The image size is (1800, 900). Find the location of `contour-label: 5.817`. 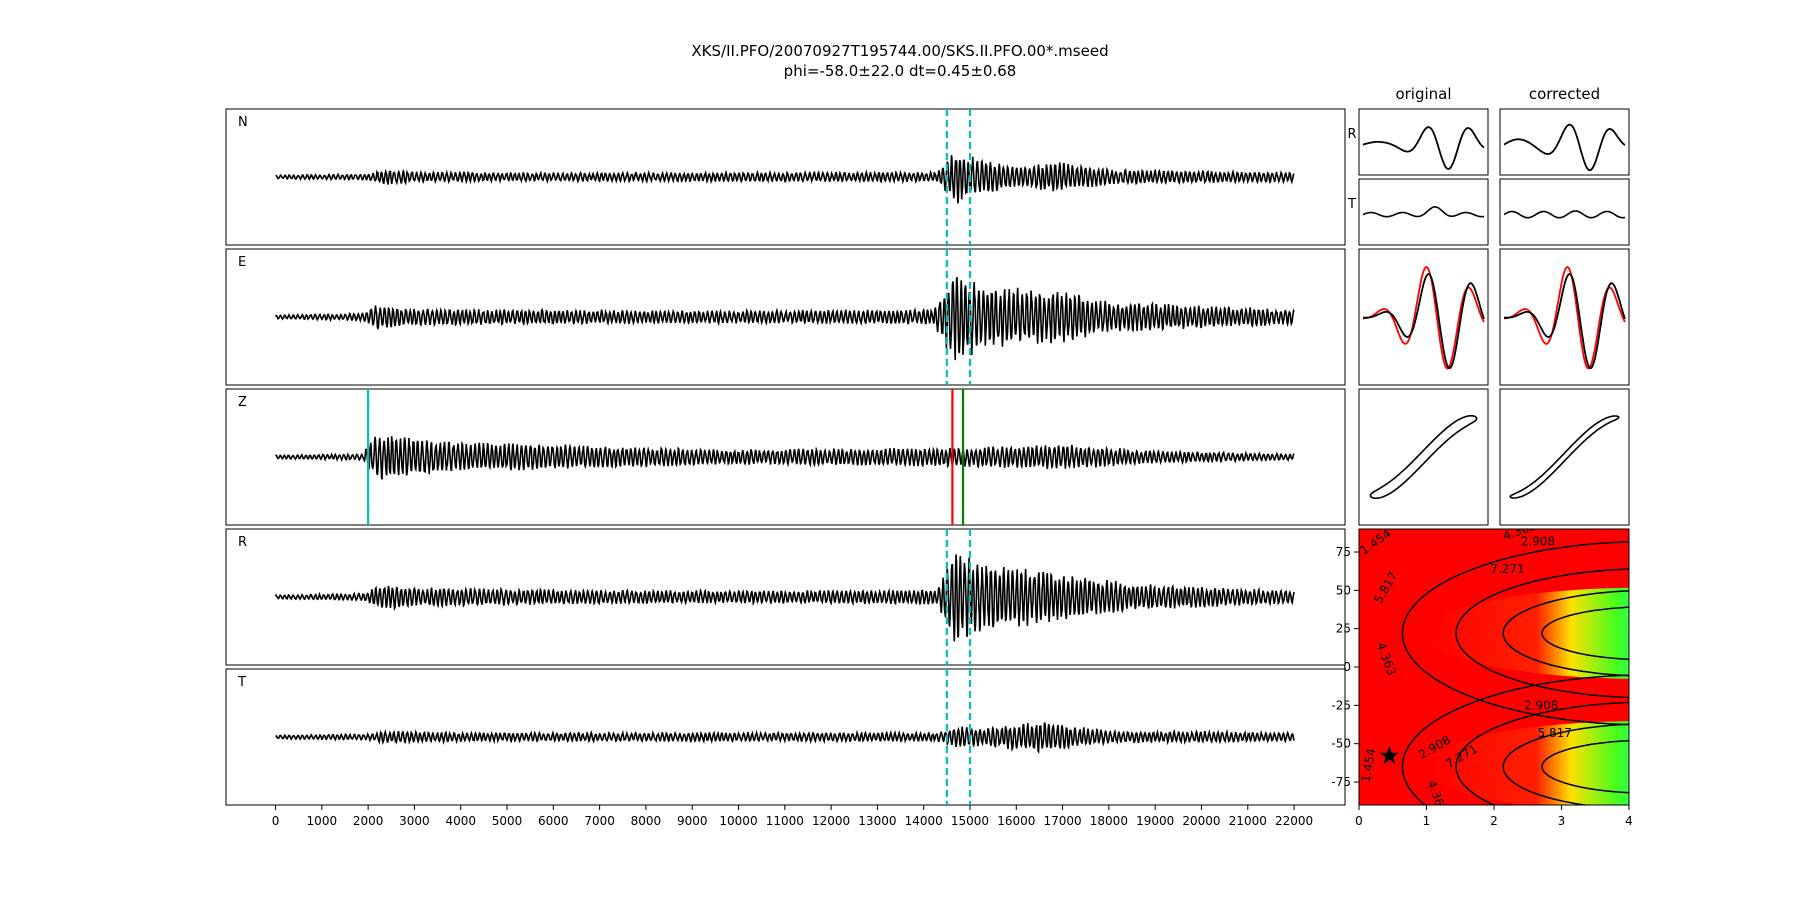

contour-label: 5.817 is located at coordinates (1555, 733).